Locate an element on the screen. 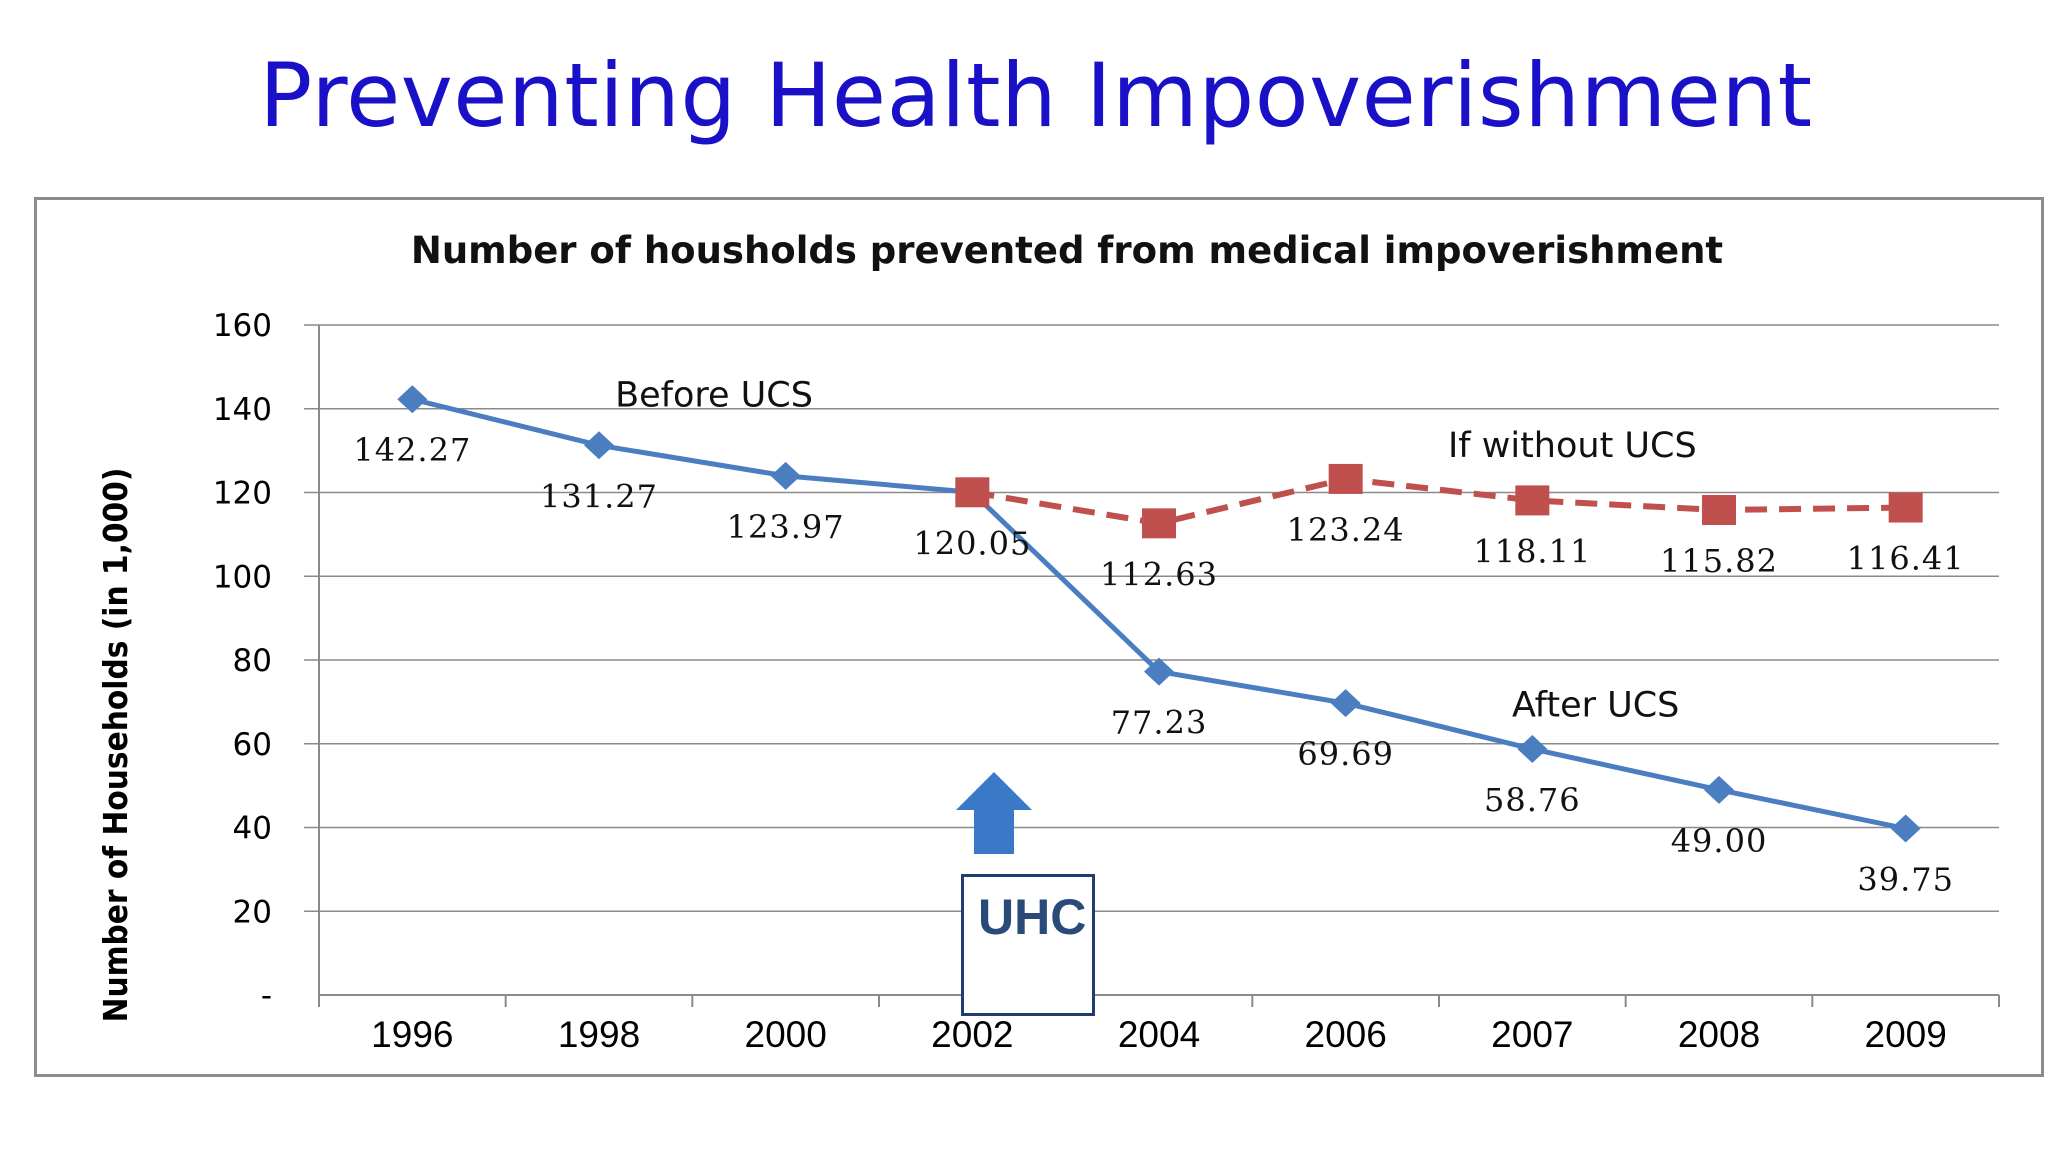 The width and height of the screenshot is (2048, 1154). x-tick-label: 1996 is located at coordinates (412, 1034).